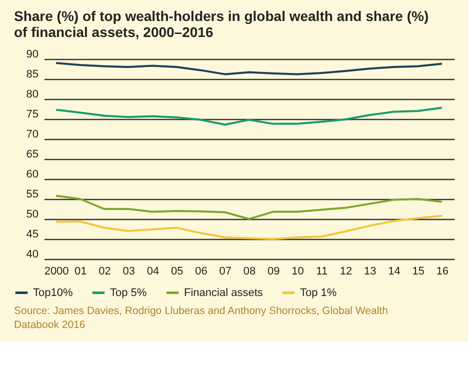  What do you see at coordinates (32, 194) in the screenshot?
I see `y-tick-label: 55` at bounding box center [32, 194].